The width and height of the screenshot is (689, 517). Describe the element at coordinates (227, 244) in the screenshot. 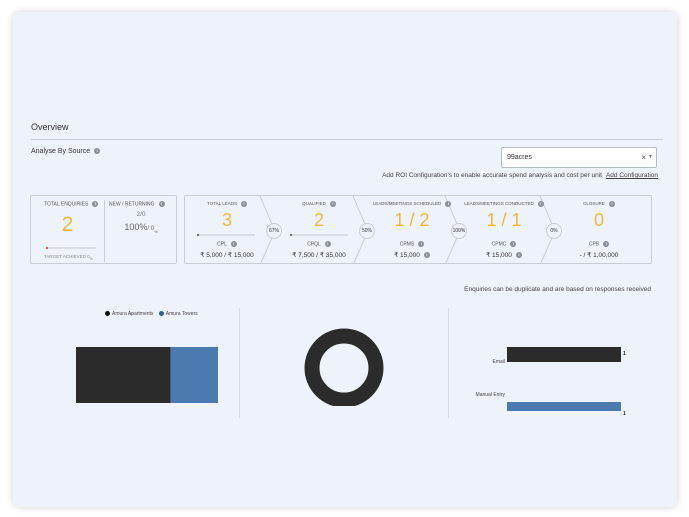

I see `stage-sub-label: CPL i` at that location.